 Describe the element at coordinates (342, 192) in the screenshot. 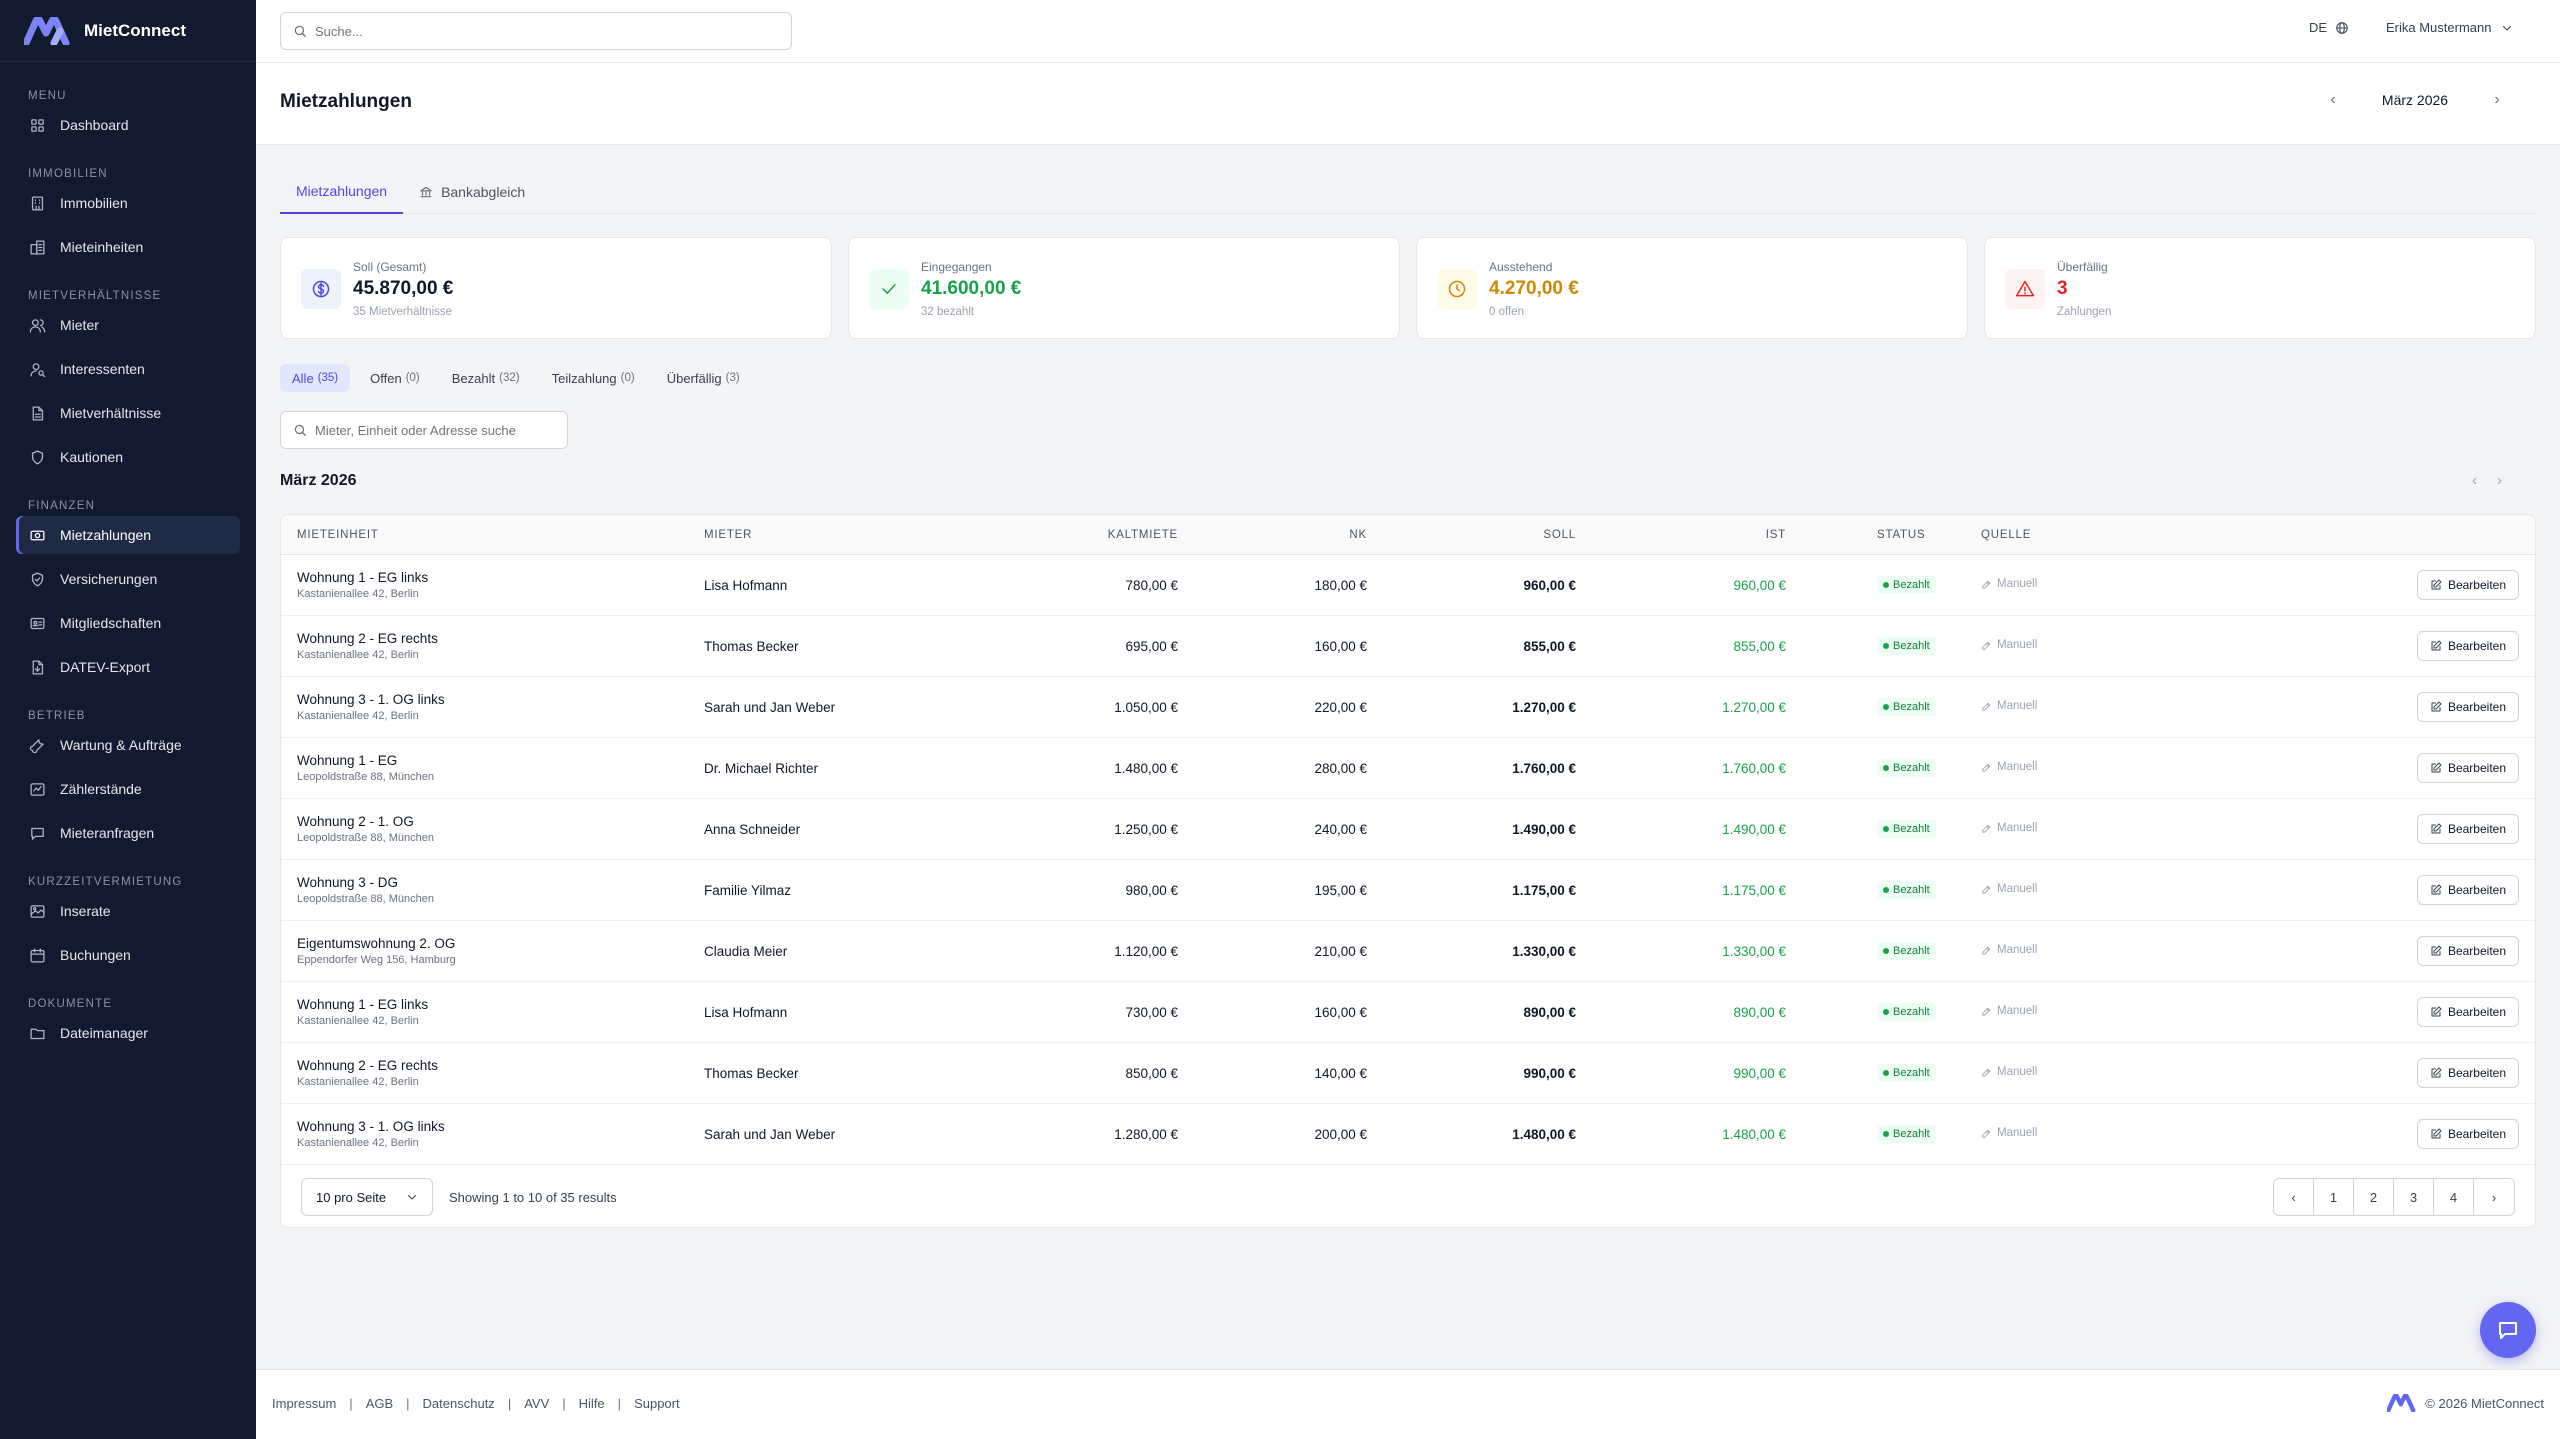

I see `tab-mietzahlungen: Mietzahlungen` at that location.